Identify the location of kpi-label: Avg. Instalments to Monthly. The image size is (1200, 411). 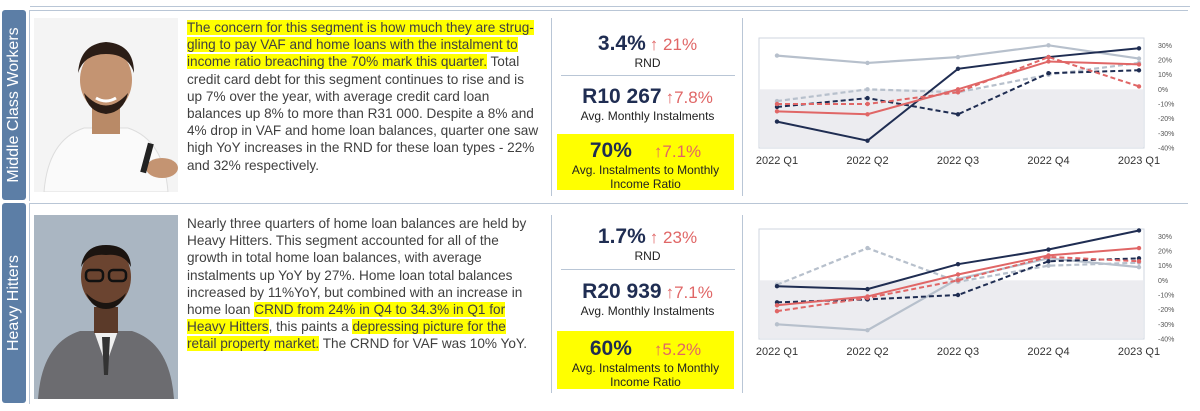
(645, 368).